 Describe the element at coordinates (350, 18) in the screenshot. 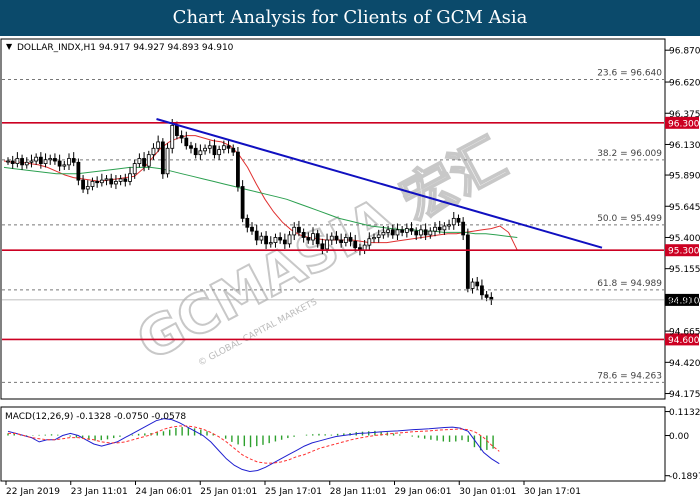

I see `banner-title: Chart Analysis for Clients of GCM Asia` at that location.